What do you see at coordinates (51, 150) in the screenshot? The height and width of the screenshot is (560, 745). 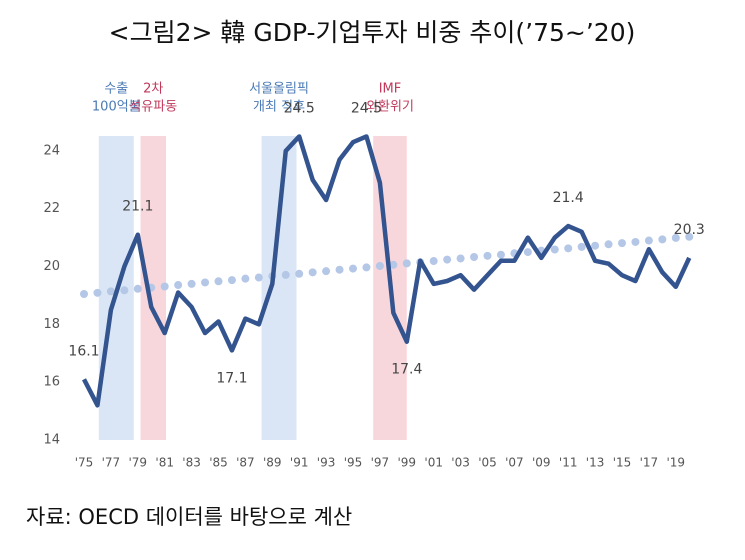 I see `y-tick-label: 24` at bounding box center [51, 150].